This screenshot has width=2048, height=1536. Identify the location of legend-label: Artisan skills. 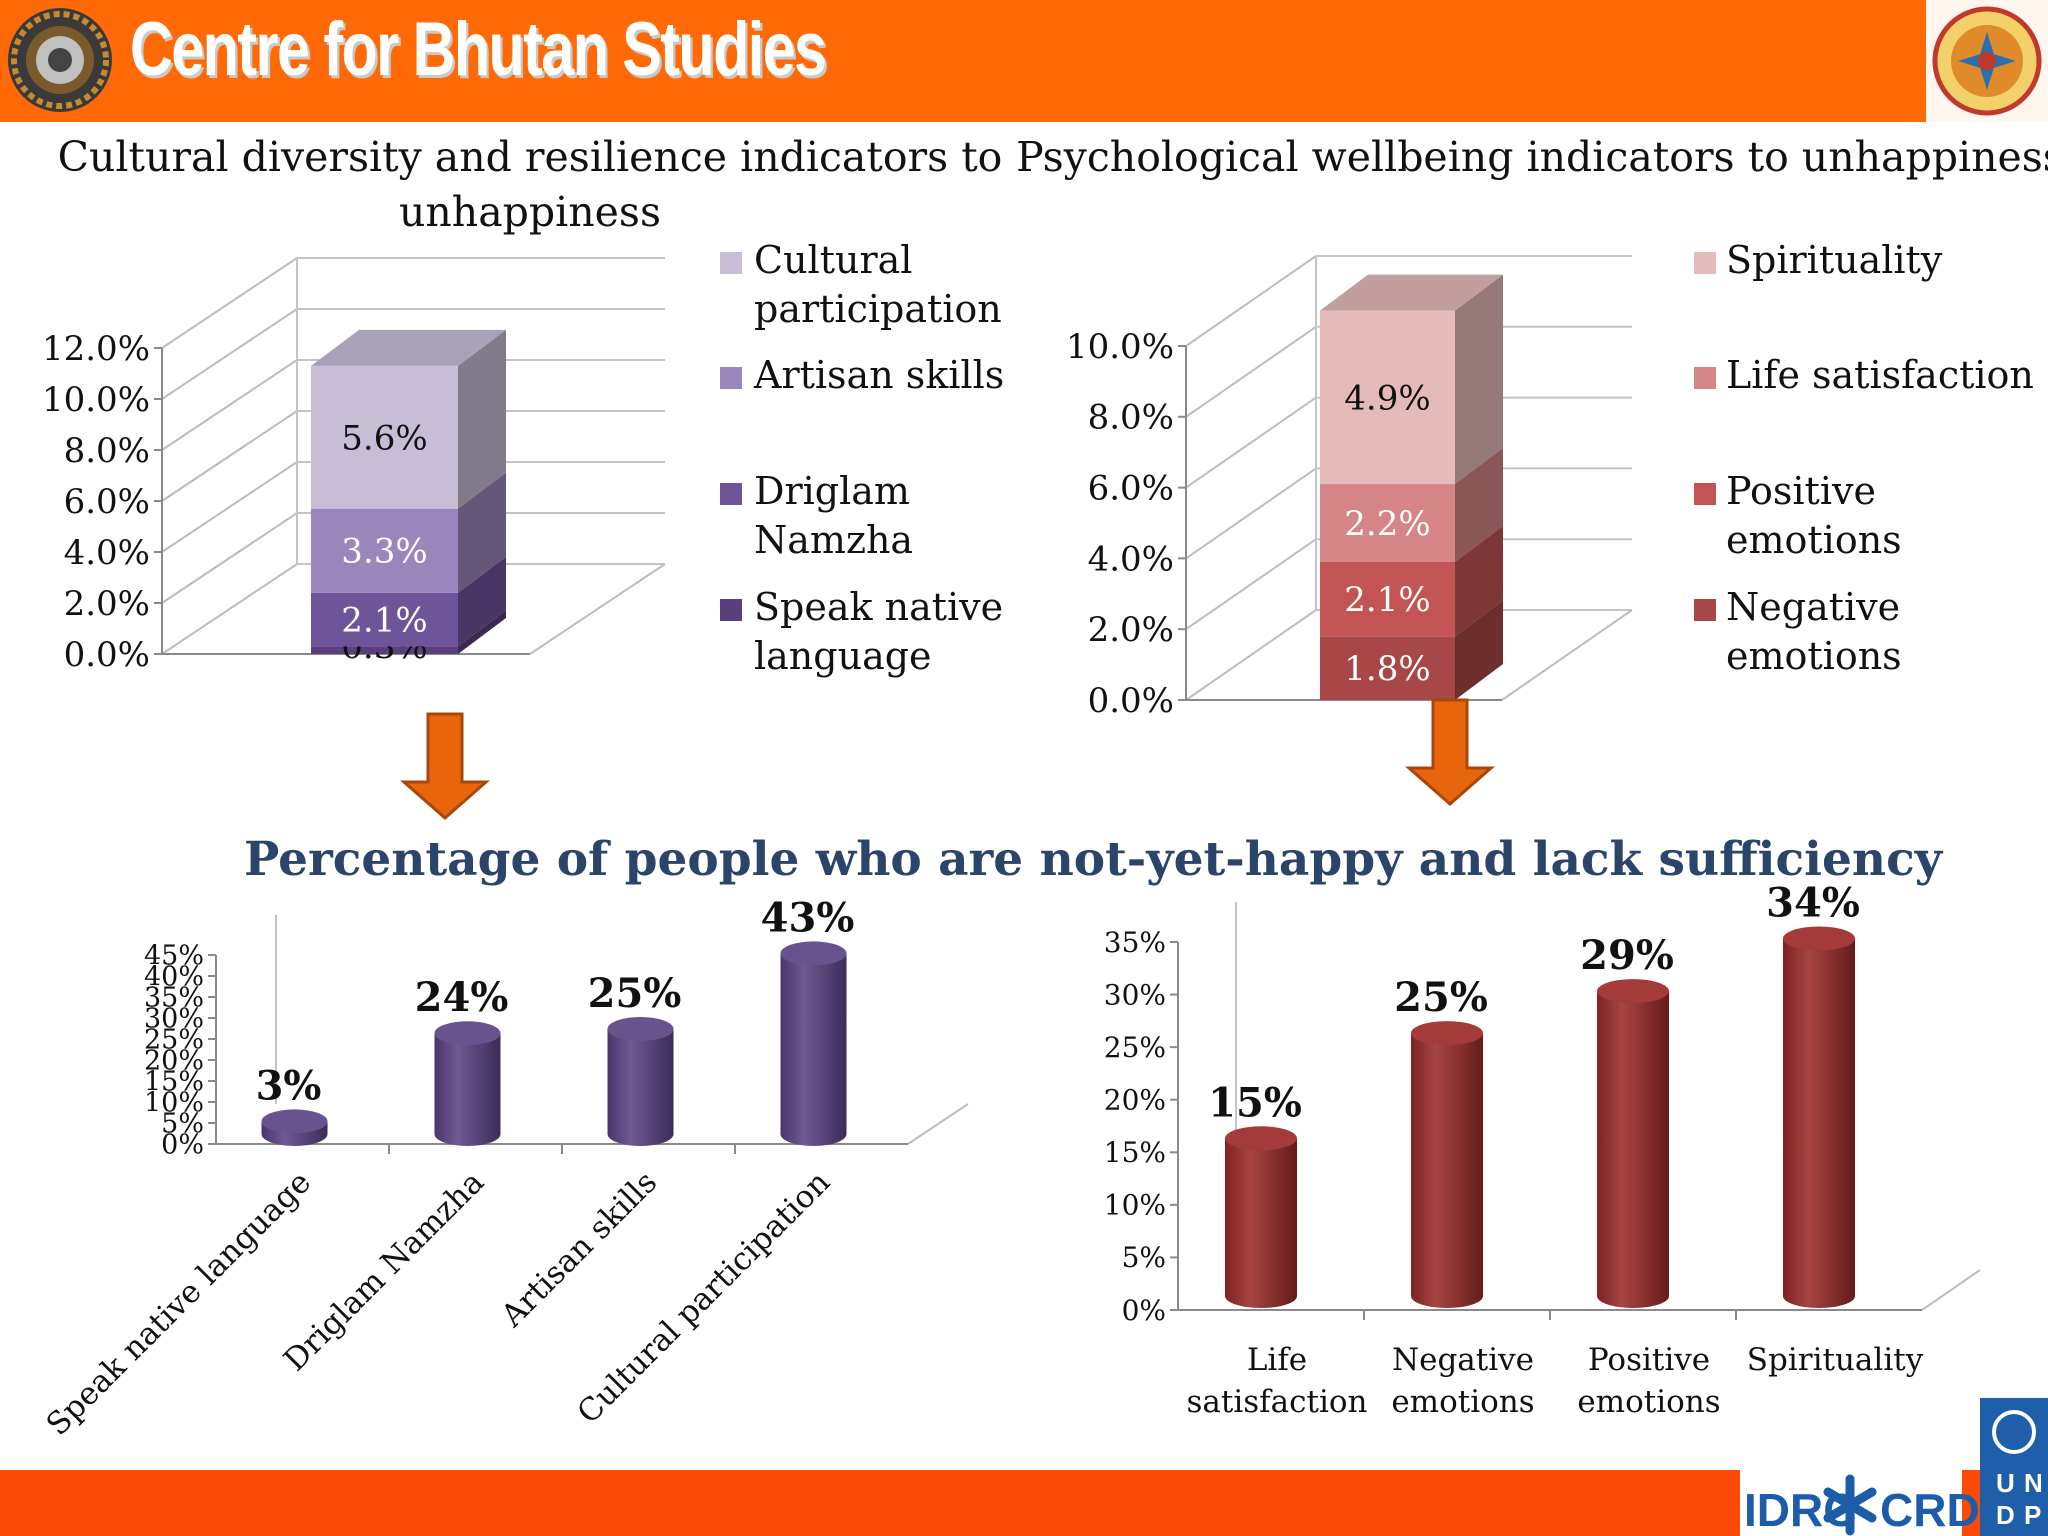
(879, 375).